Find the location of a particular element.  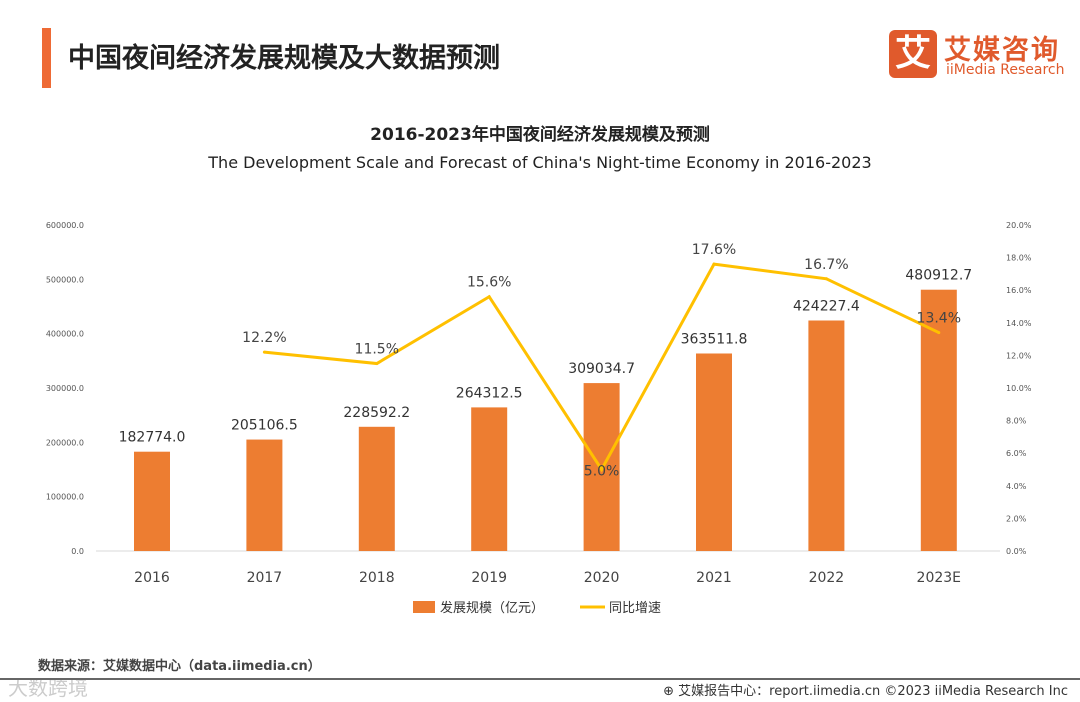

line-label: 17.6% is located at coordinates (714, 250).